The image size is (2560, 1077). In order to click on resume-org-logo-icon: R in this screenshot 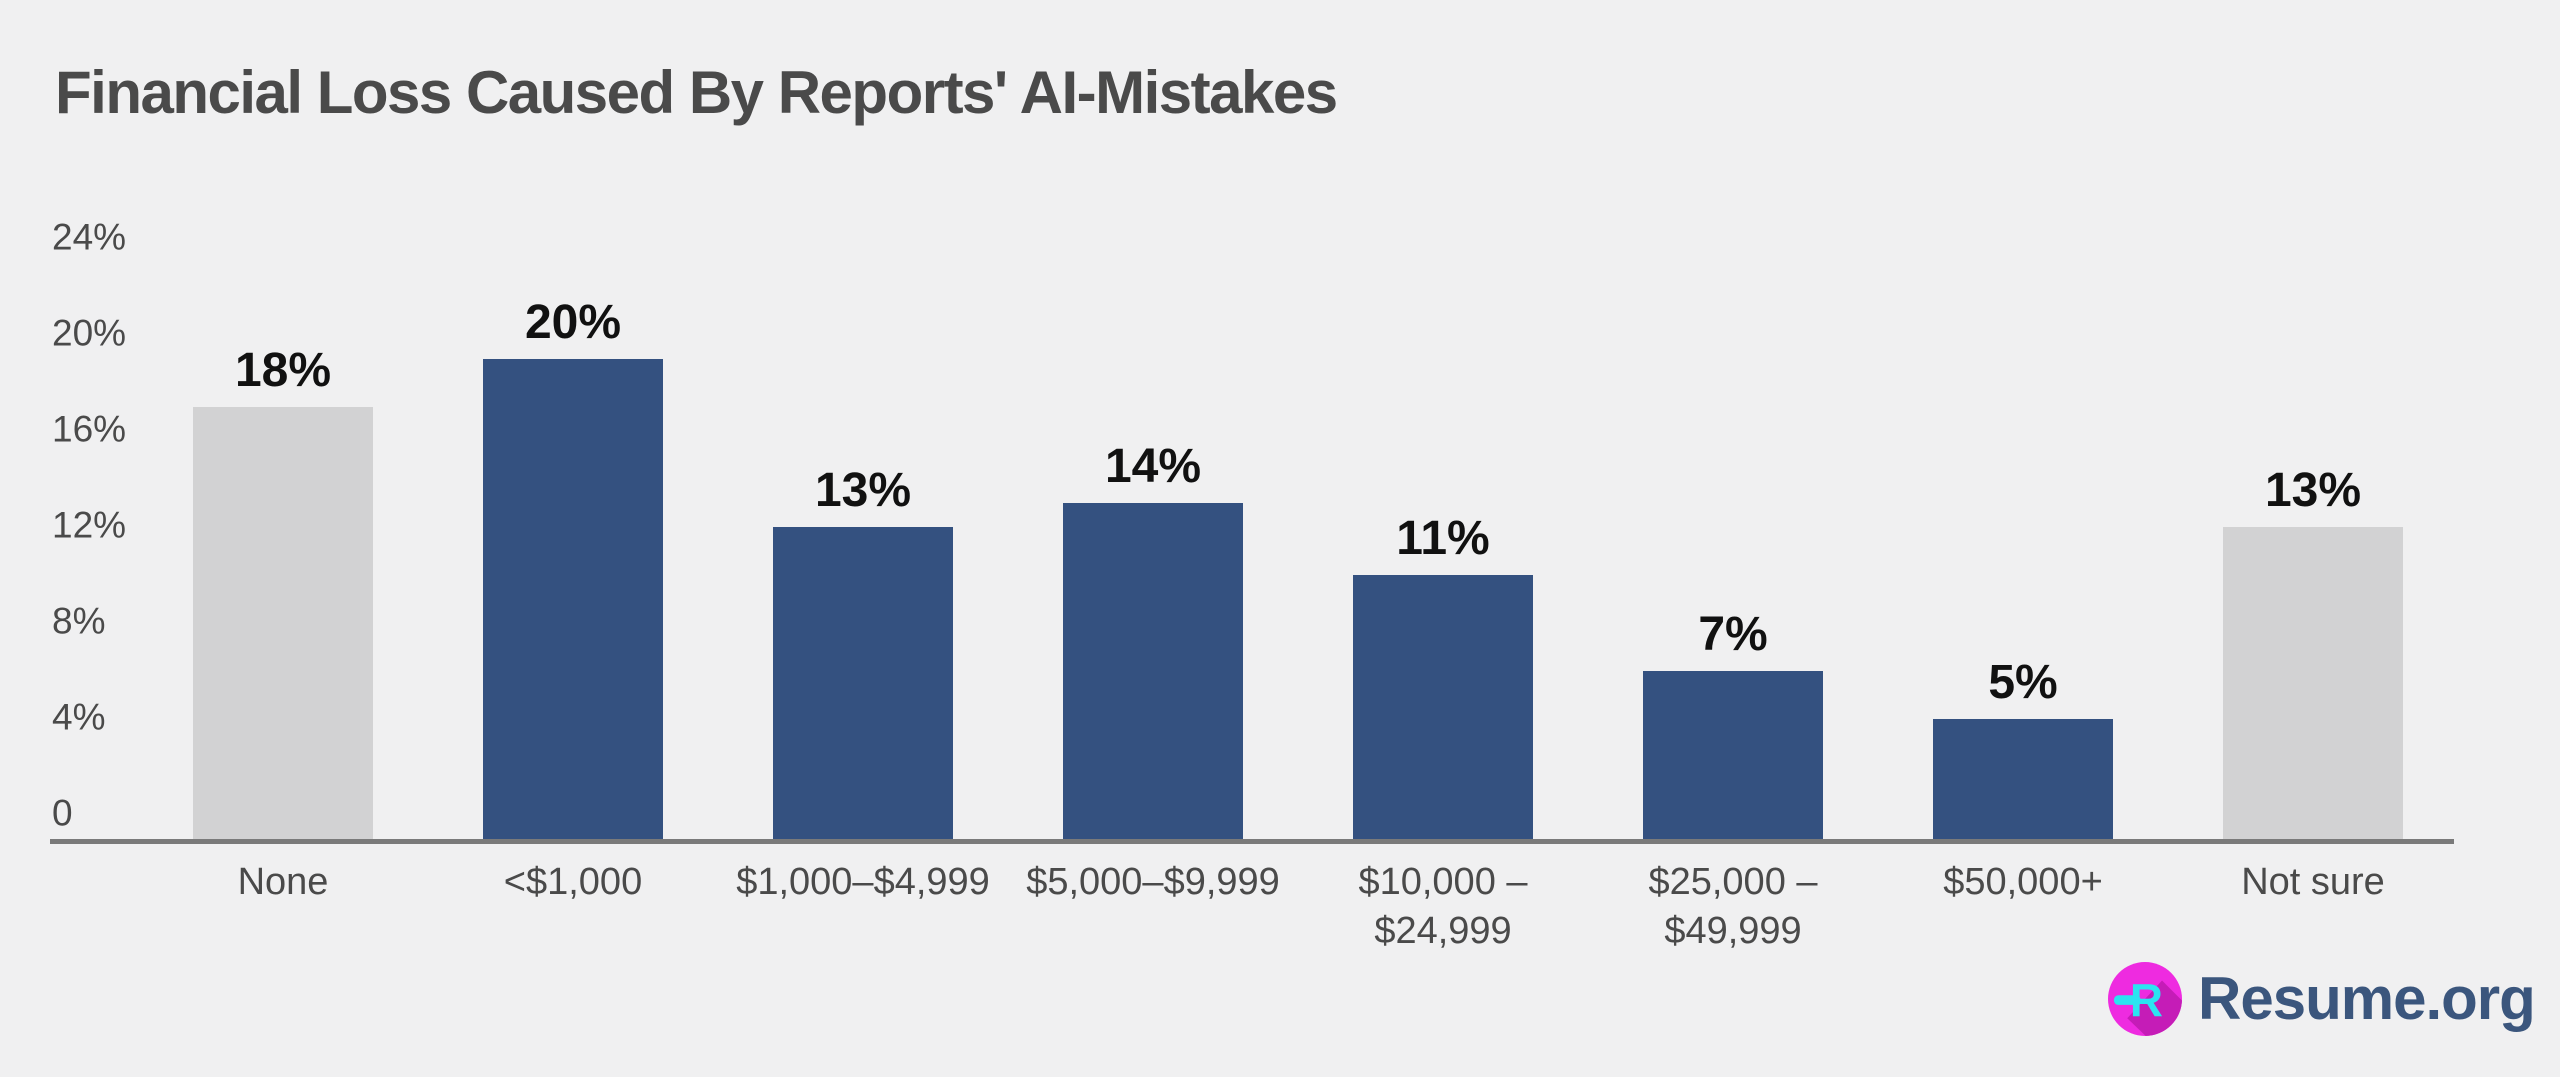, I will do `click(2145, 999)`.